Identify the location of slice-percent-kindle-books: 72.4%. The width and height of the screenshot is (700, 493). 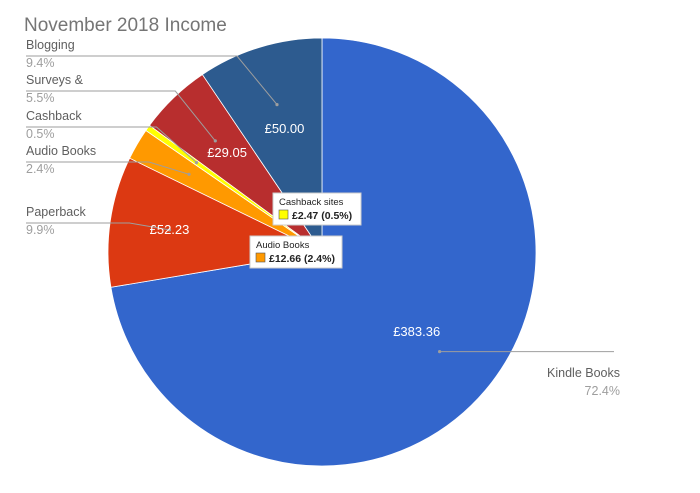
(602, 391).